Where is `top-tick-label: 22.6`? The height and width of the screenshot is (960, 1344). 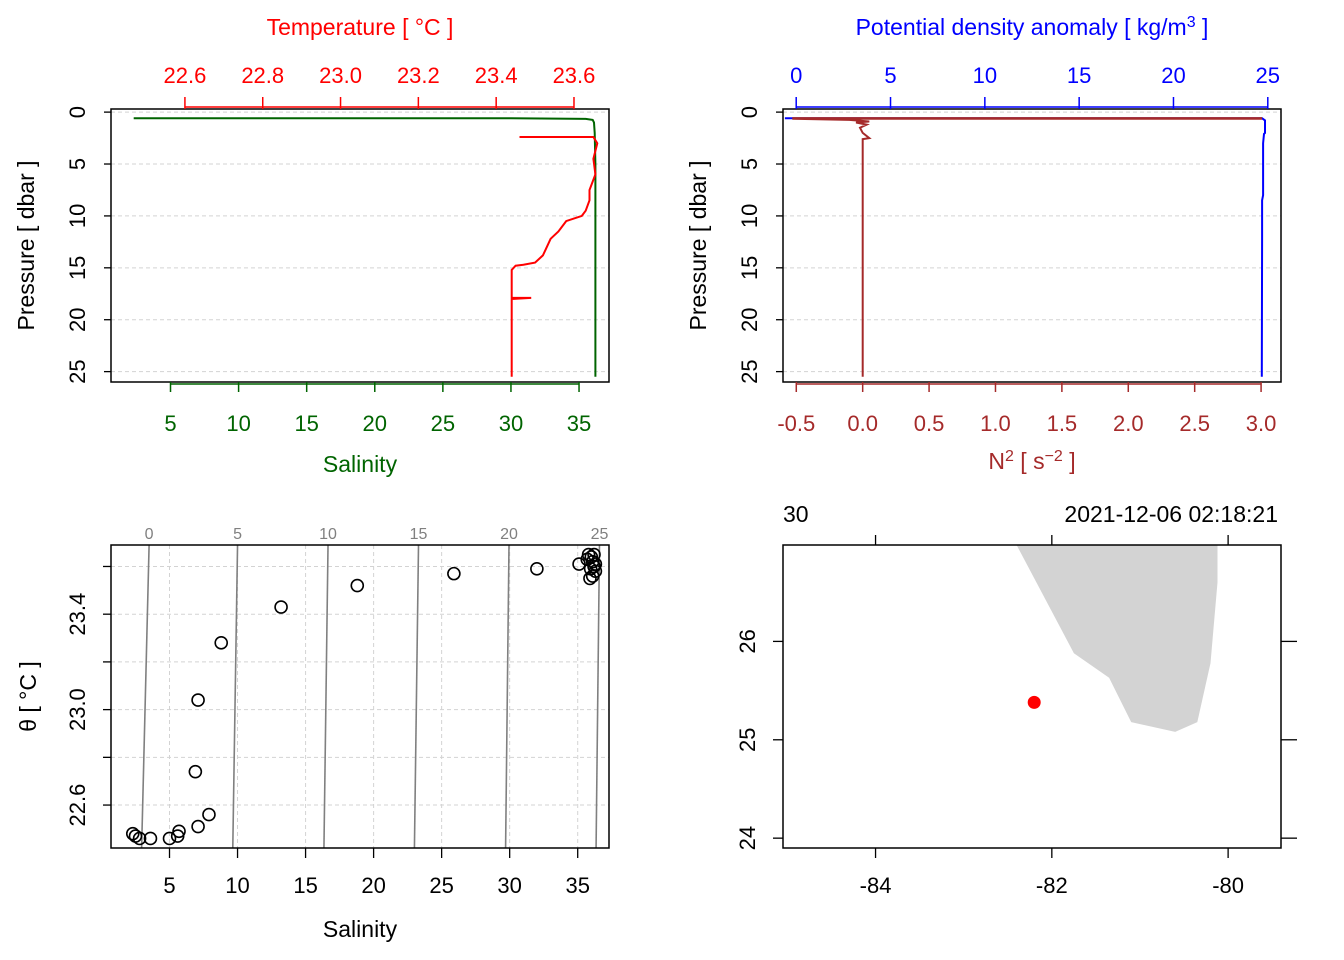
top-tick-label: 22.6 is located at coordinates (185, 75).